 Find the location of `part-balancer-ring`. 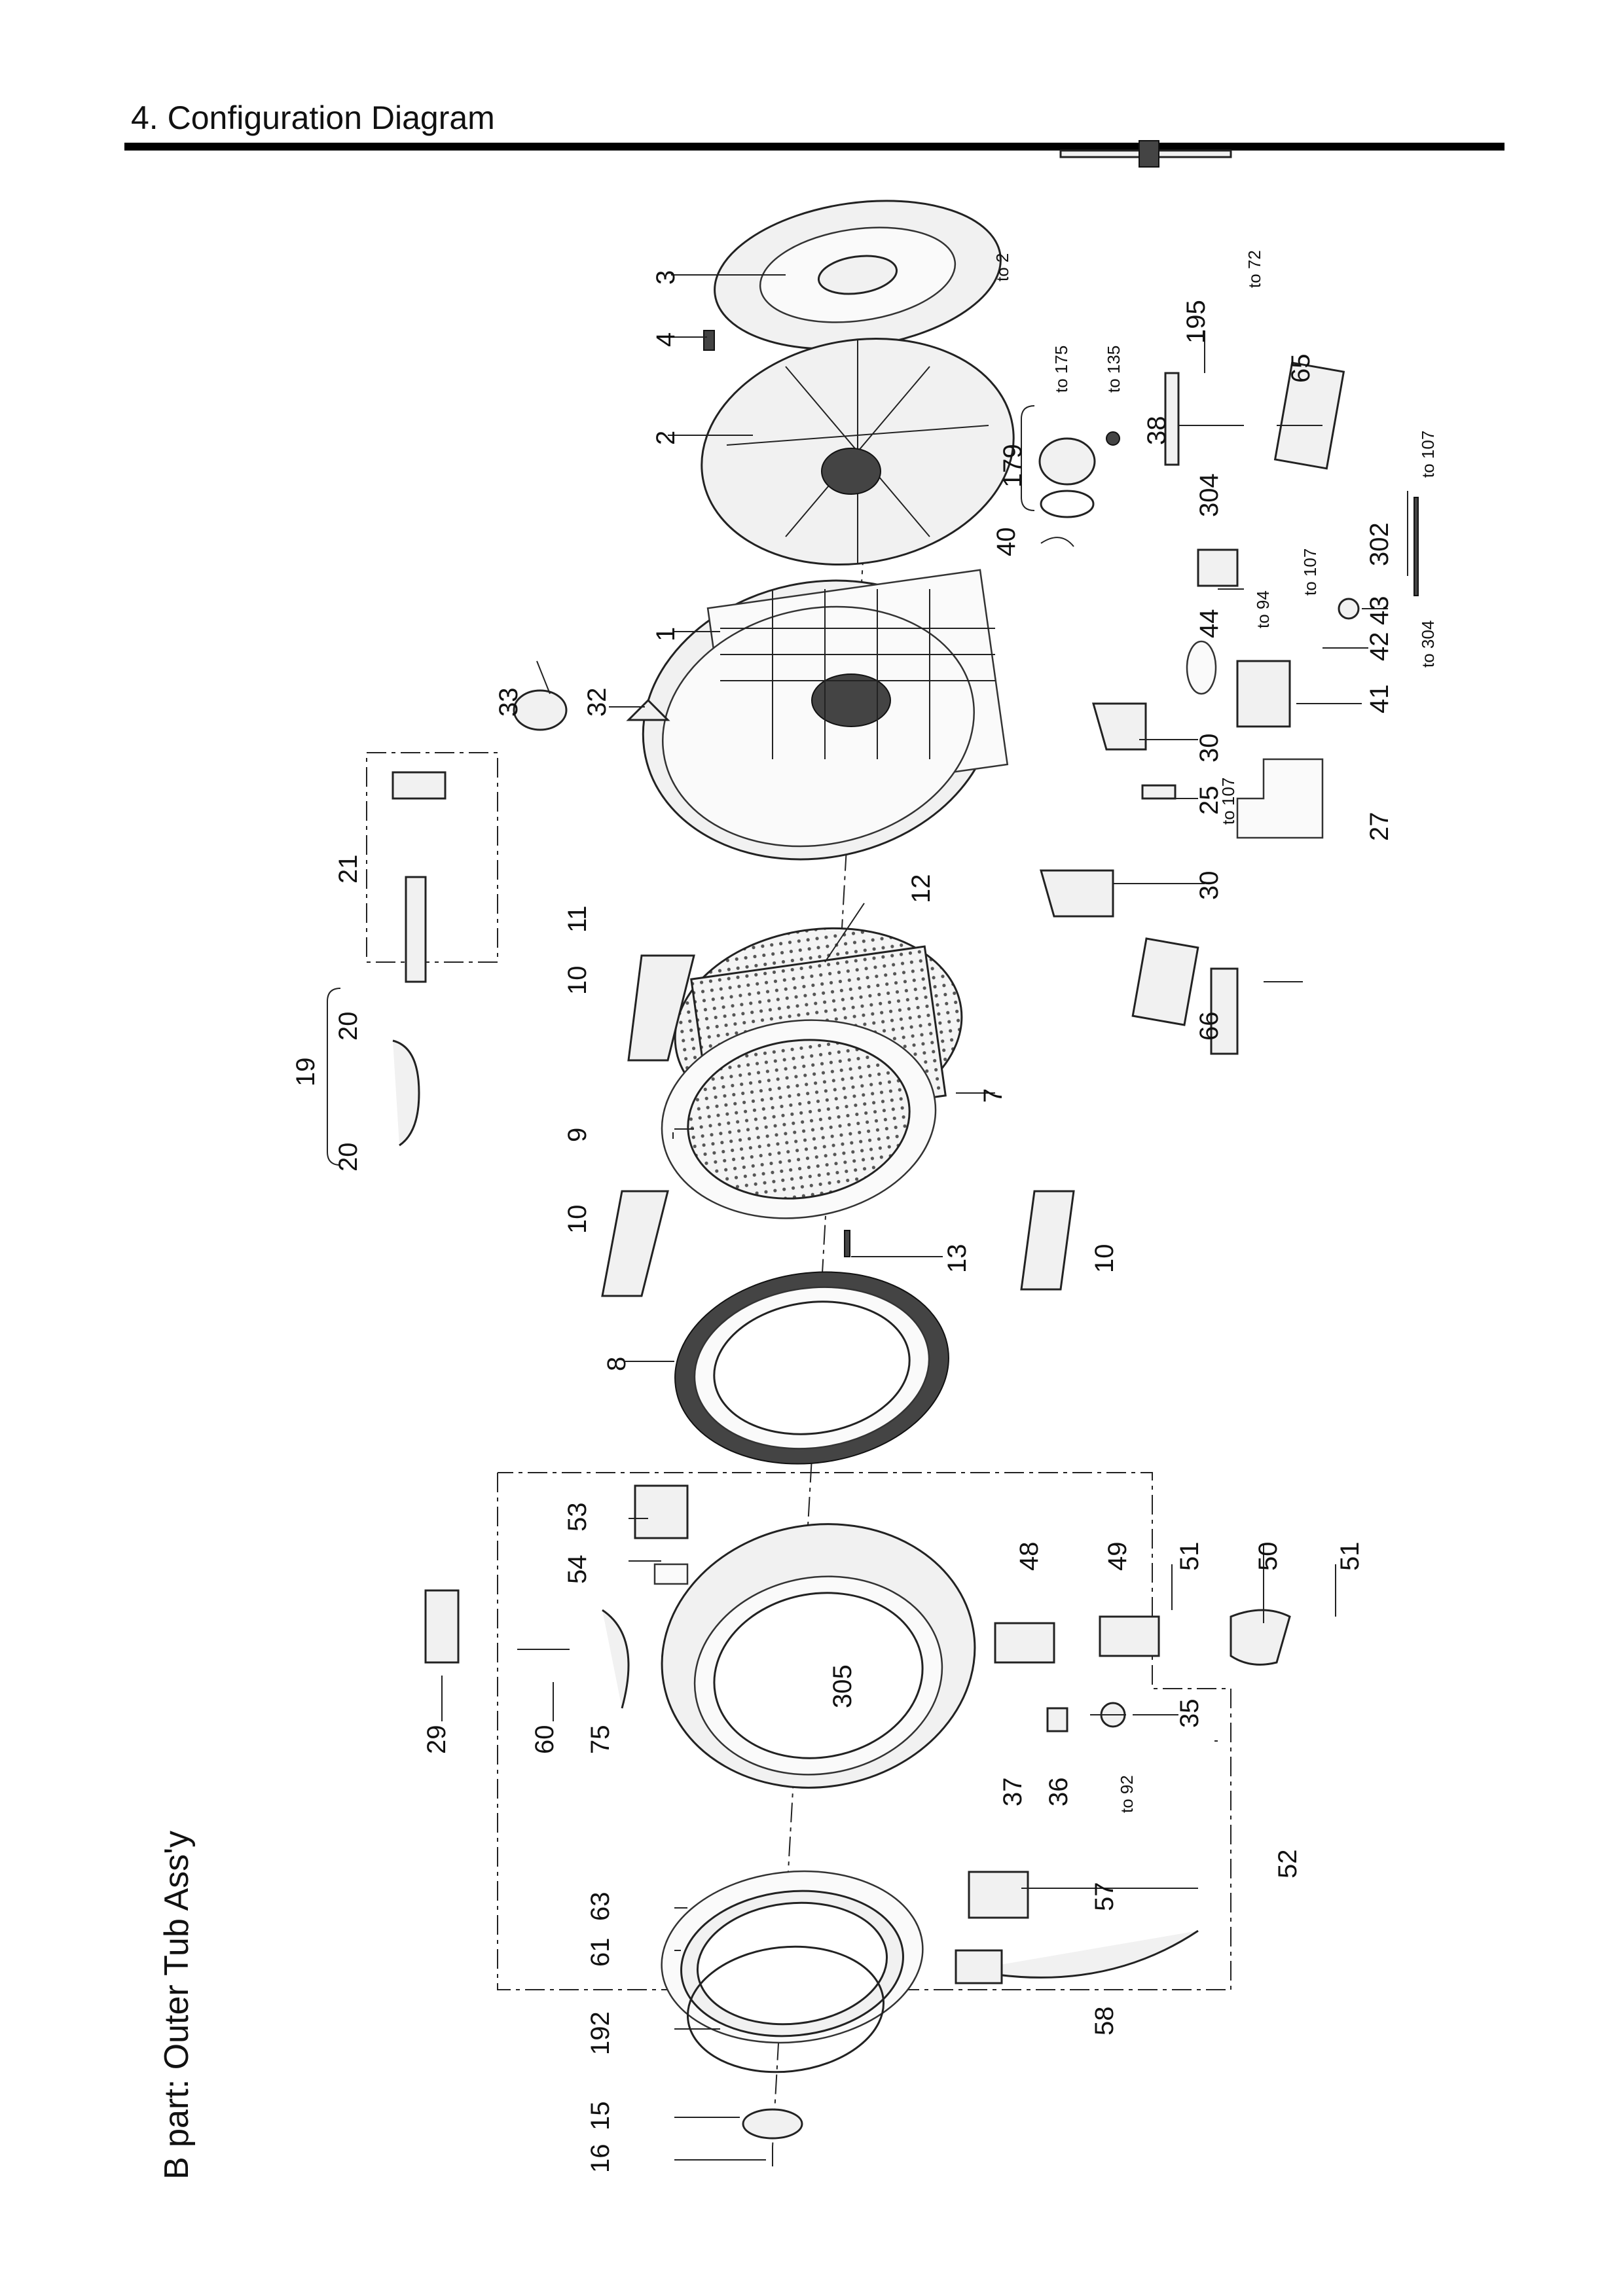

part-balancer-ring is located at coordinates (811, 1368).